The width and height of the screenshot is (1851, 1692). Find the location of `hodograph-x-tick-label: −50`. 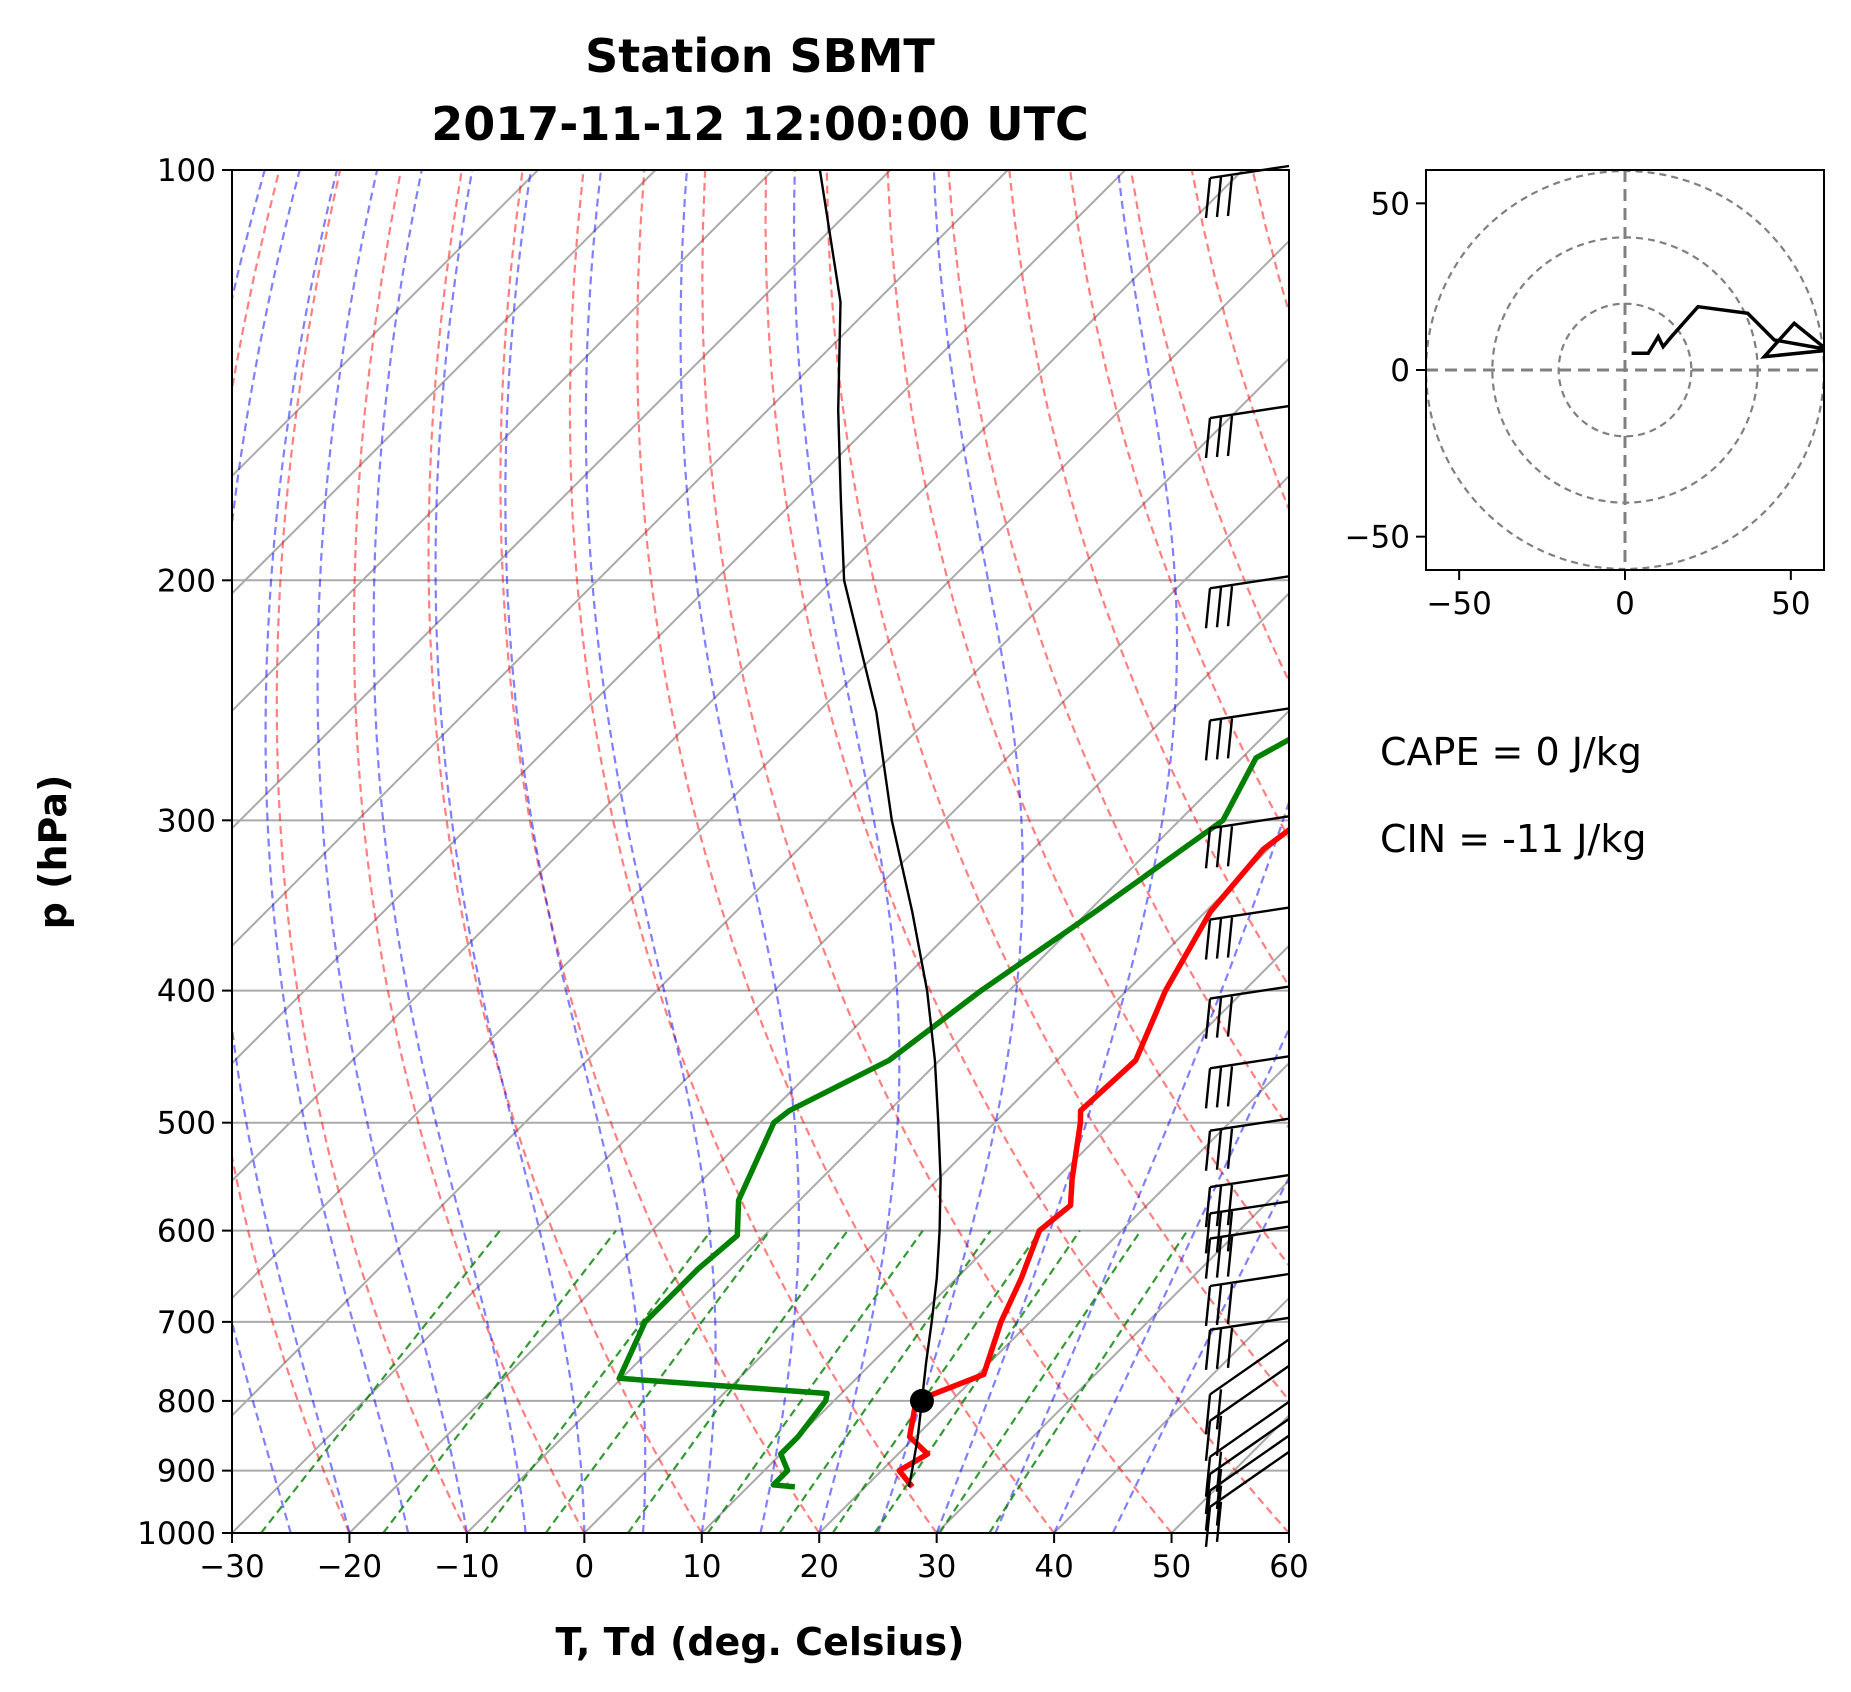

hodograph-x-tick-label: −50 is located at coordinates (1458, 604).